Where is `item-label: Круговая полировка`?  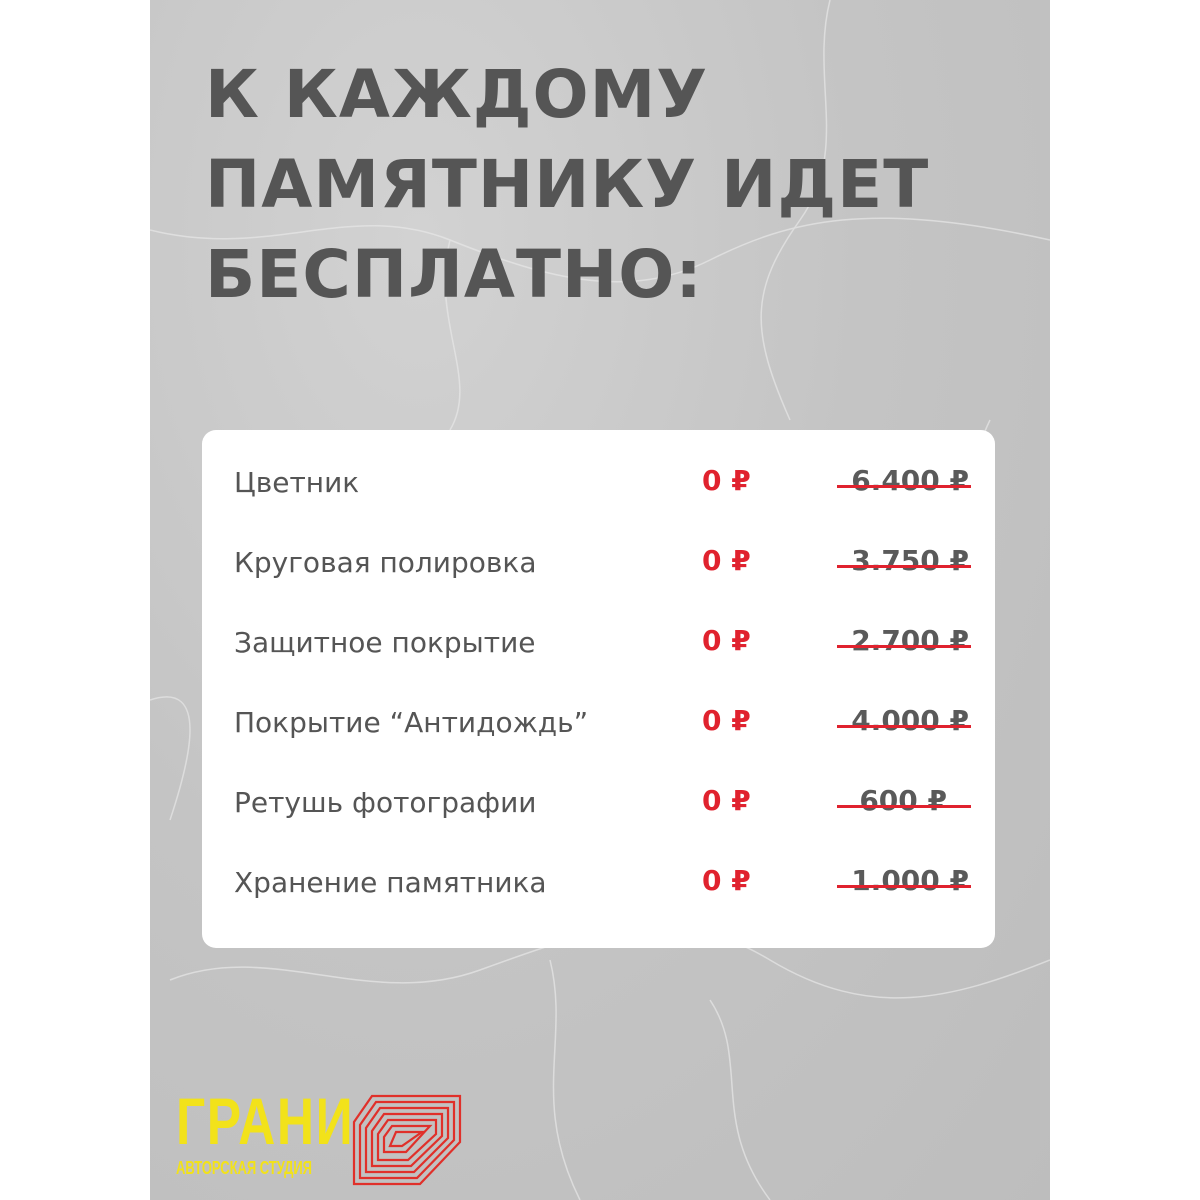 item-label: Круговая полировка is located at coordinates (385, 562).